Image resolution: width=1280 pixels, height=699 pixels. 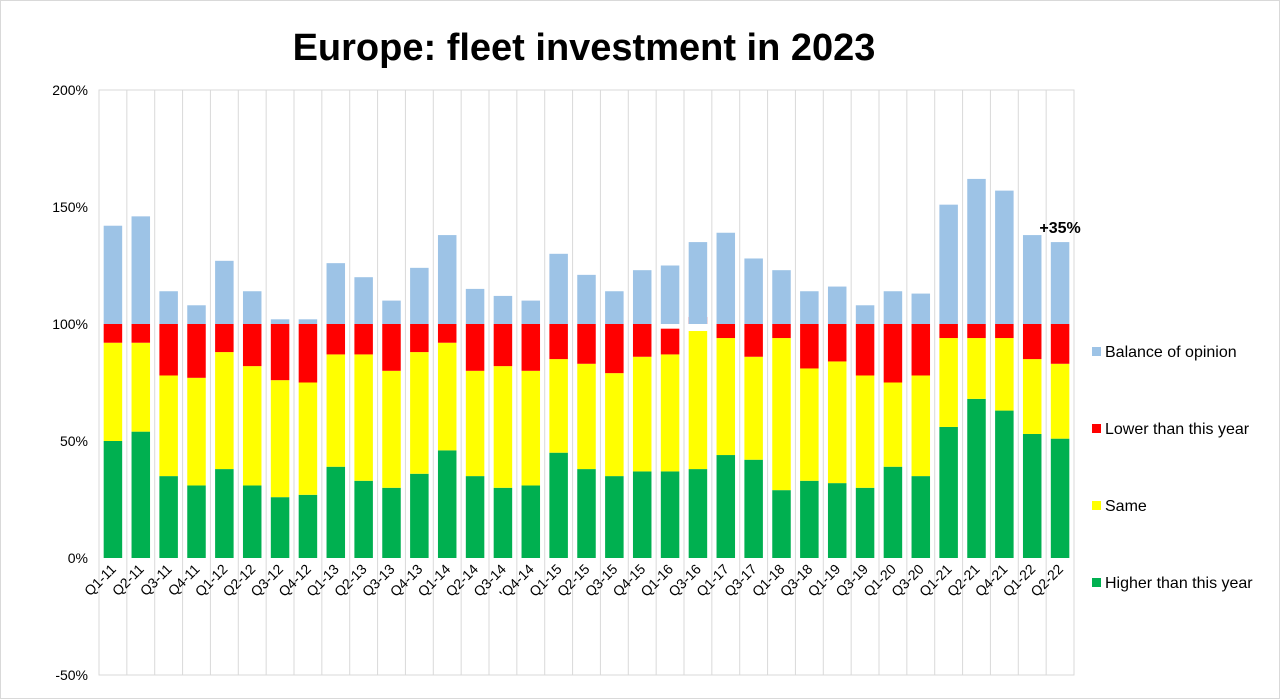 I want to click on y-tick-label: 50%, so click(x=74, y=441).